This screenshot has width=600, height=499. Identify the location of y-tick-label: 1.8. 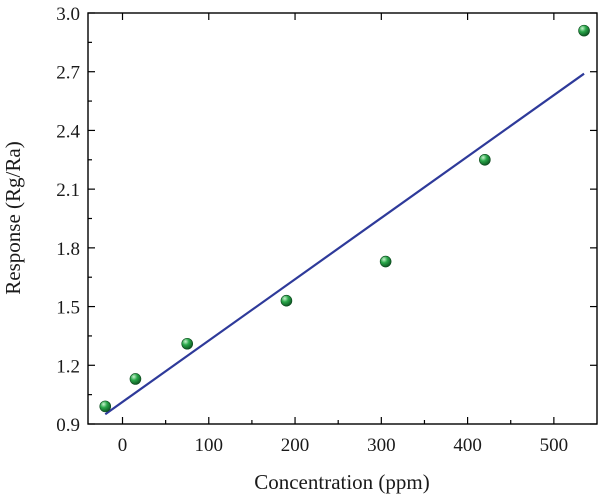
(68, 249).